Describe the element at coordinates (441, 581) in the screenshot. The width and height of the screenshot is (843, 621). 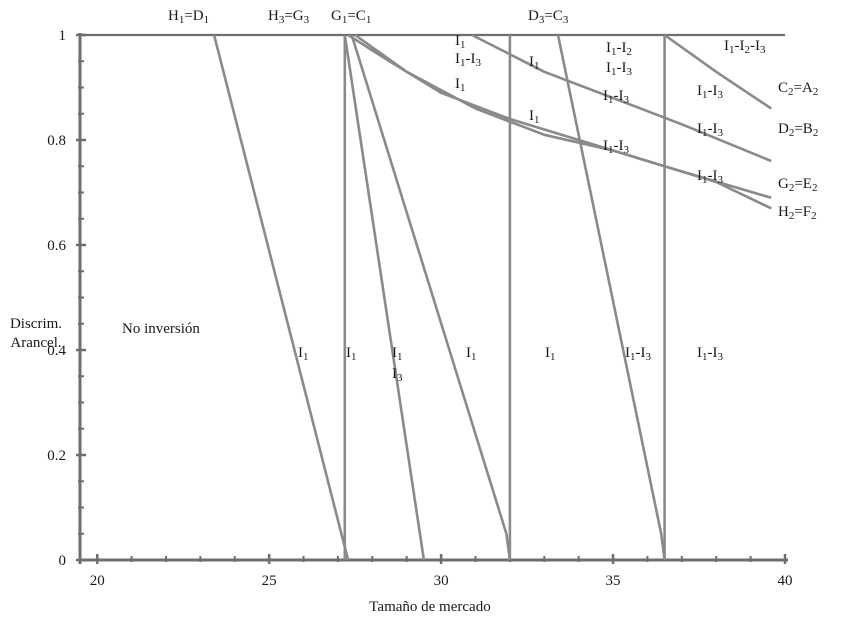
I see `x-tick-label: 30` at that location.